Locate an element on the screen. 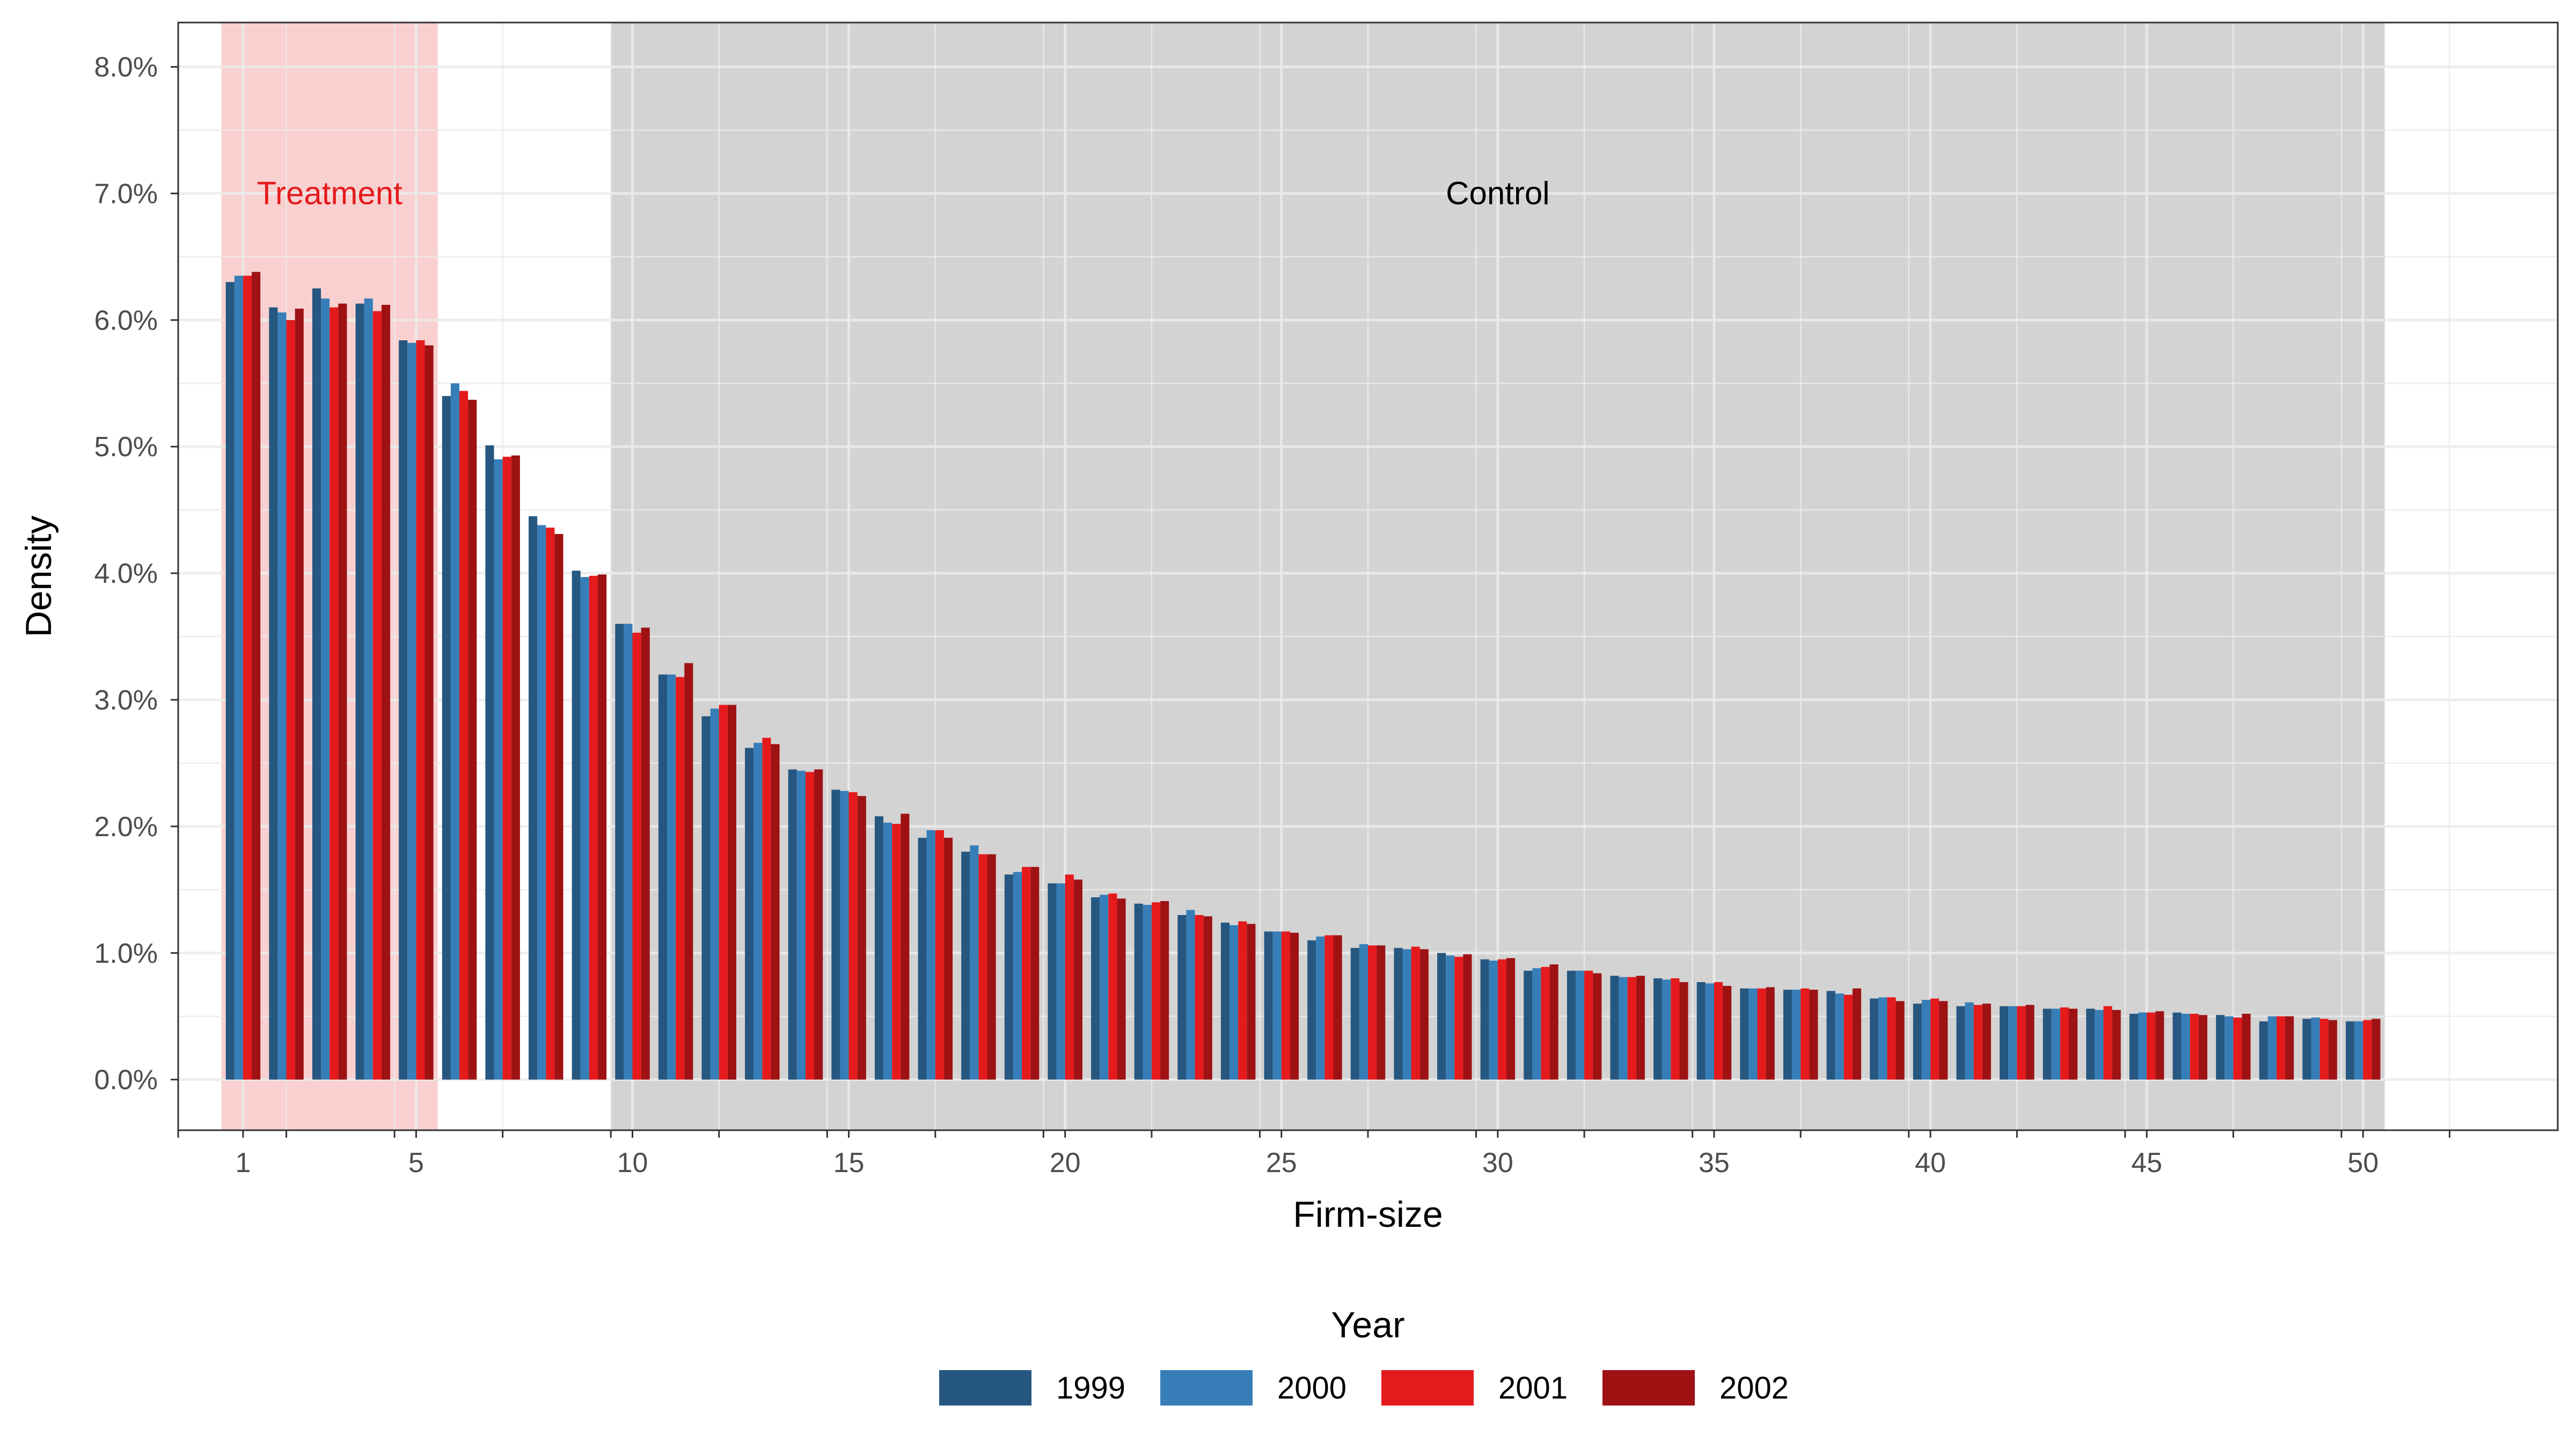  legend-key-1999 is located at coordinates (985, 1388).